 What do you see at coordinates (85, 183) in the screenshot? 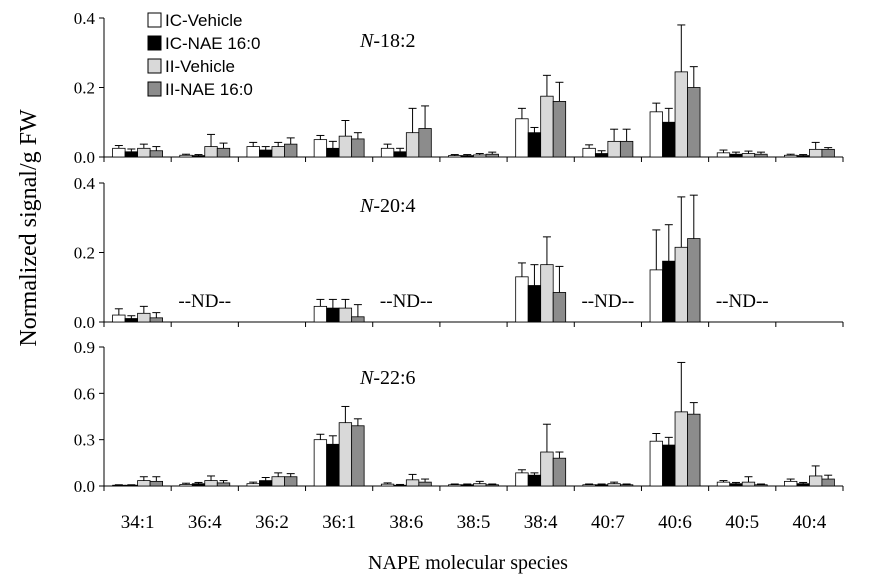
I see `y-tick-label: 0.4` at bounding box center [85, 183].